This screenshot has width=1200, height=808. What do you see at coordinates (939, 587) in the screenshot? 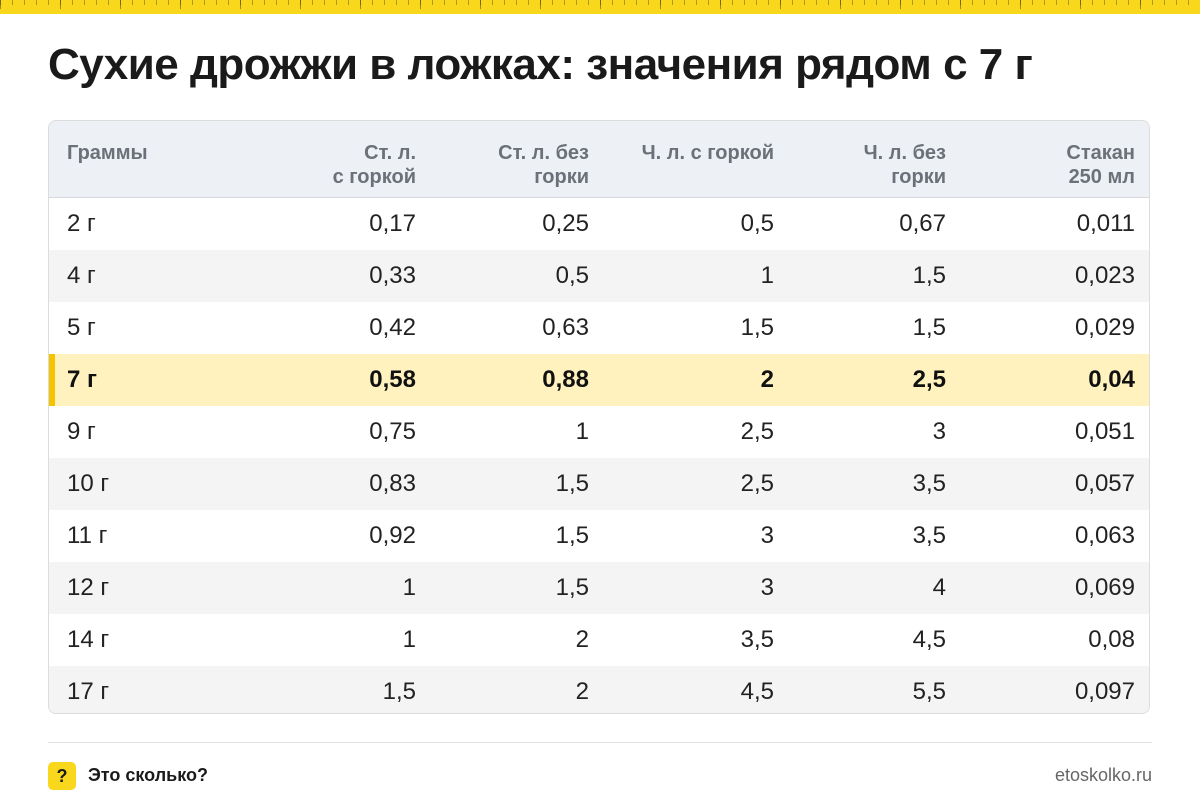
I see `value-cell: 4` at bounding box center [939, 587].